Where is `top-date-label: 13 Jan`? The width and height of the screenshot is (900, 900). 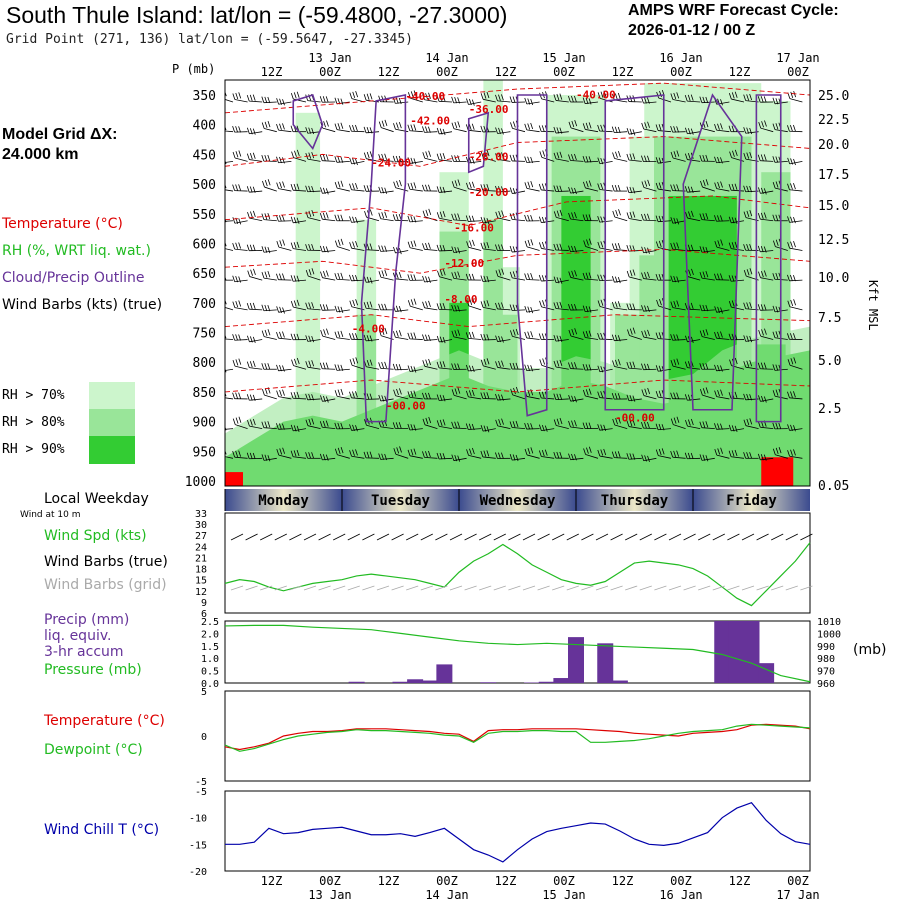 top-date-label: 13 Jan is located at coordinates (329, 58).